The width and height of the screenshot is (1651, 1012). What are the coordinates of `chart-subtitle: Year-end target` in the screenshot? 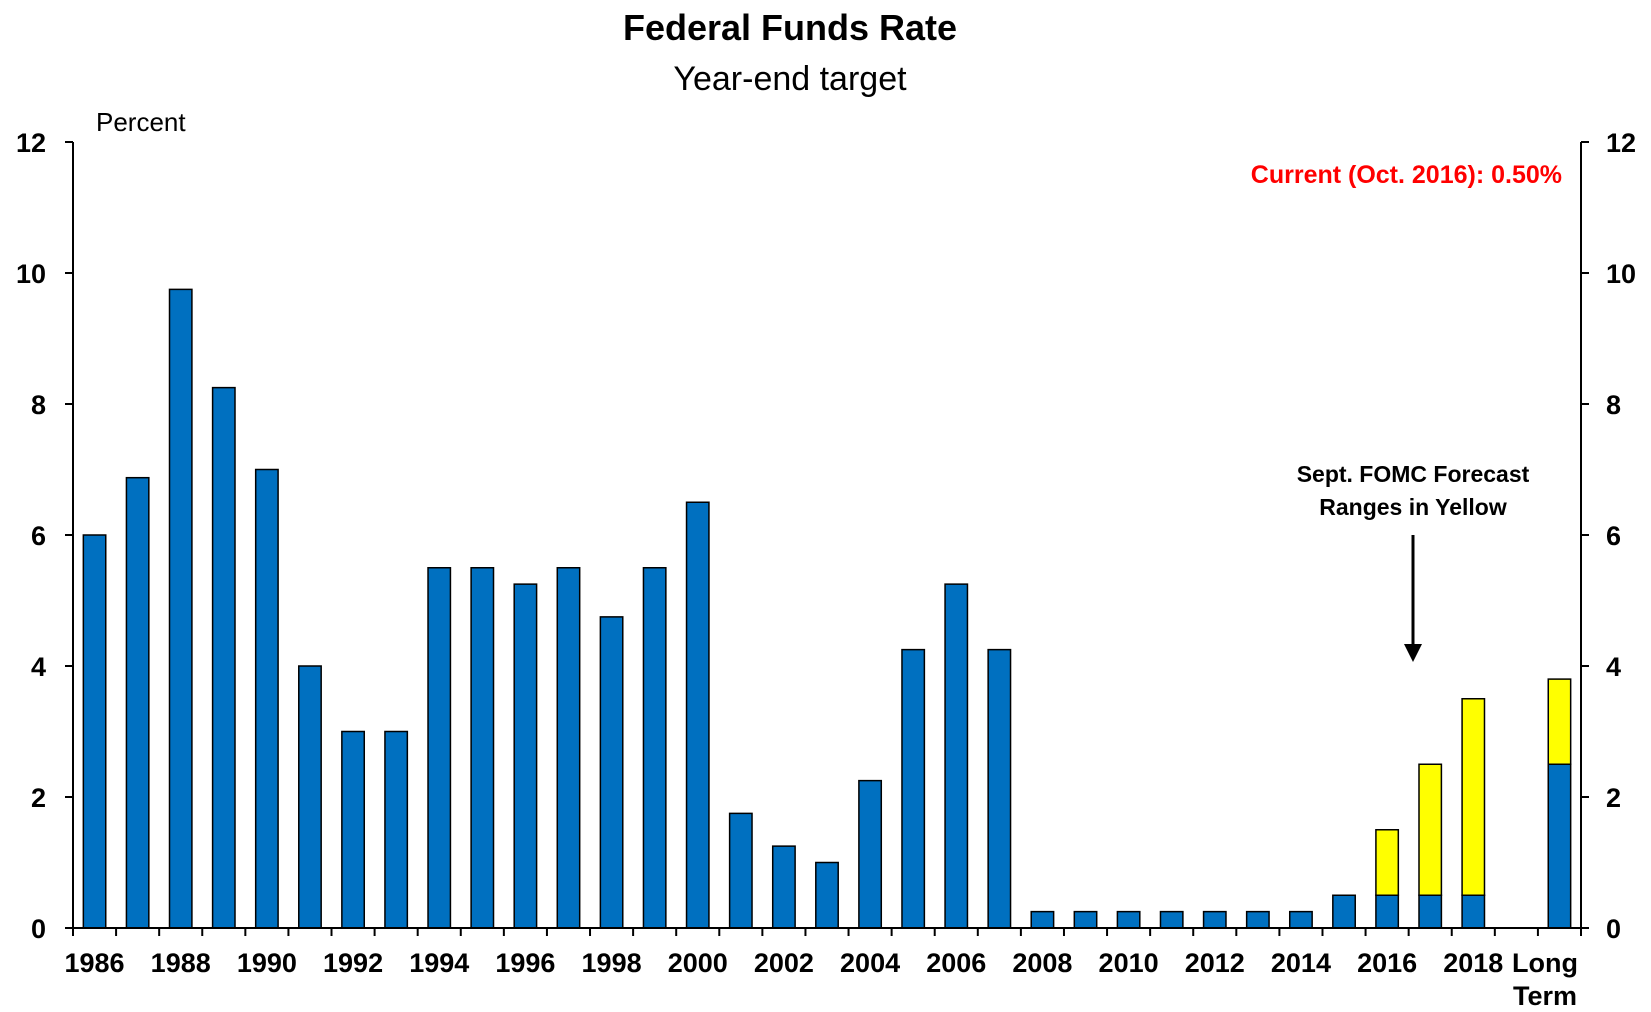 It's located at (790, 79).